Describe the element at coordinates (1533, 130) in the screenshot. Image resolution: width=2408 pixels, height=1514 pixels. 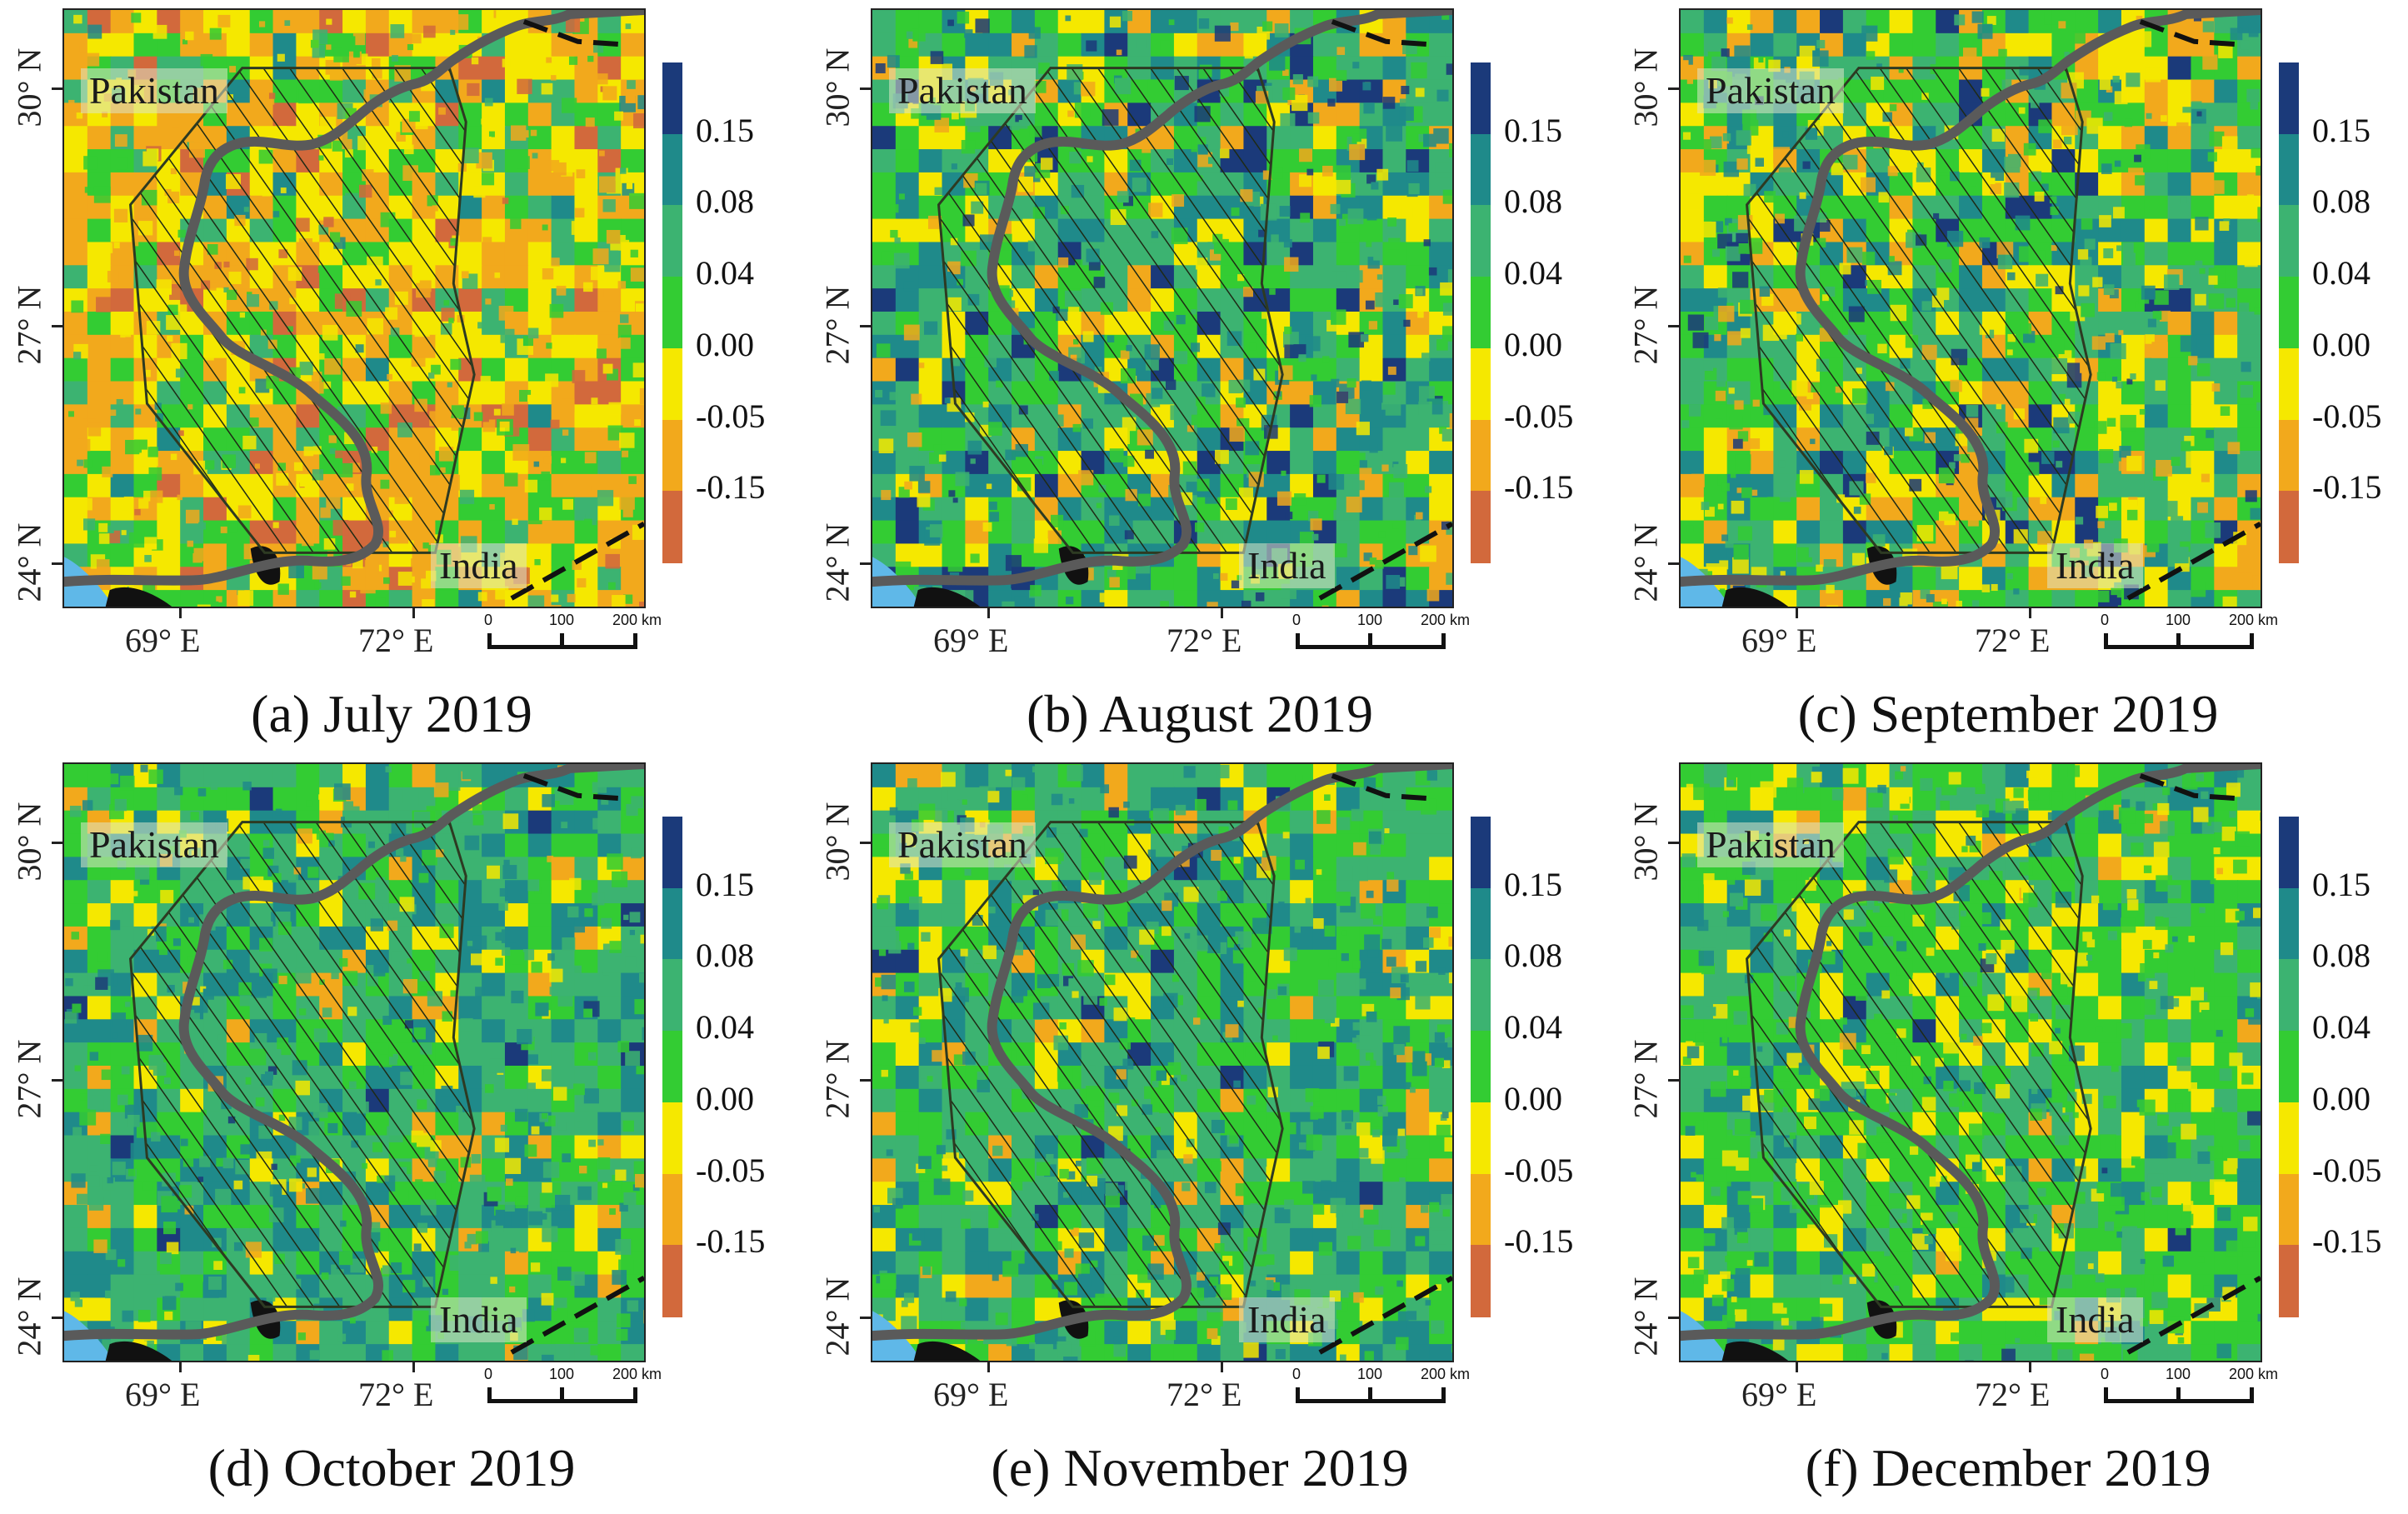
I see `colorbar-tick-label: 0.15` at that location.